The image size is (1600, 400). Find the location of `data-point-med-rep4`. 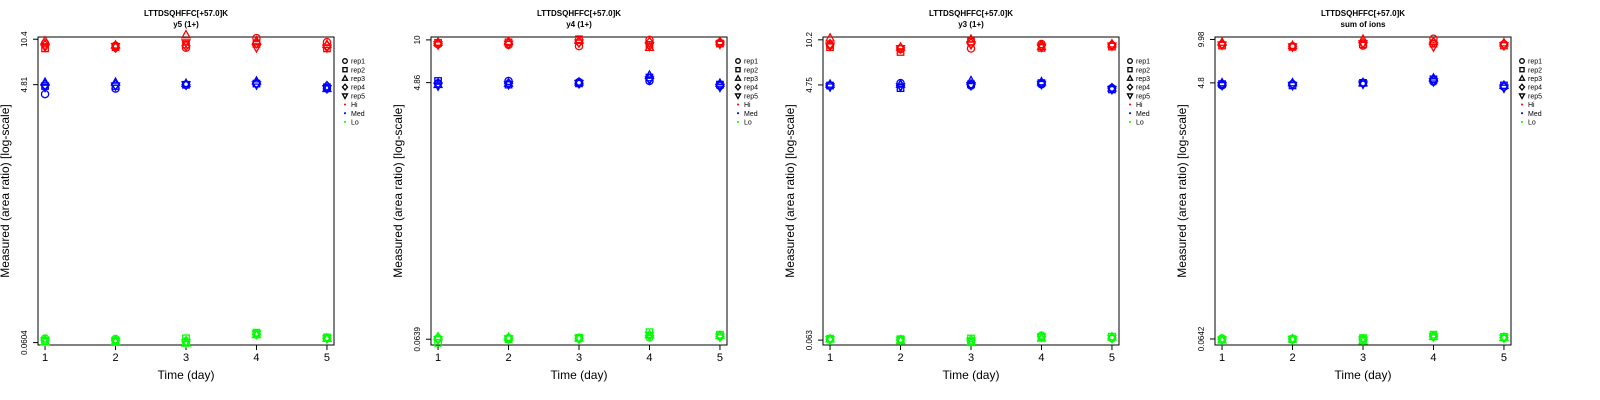

data-point-med-rep4 is located at coordinates (438, 83).